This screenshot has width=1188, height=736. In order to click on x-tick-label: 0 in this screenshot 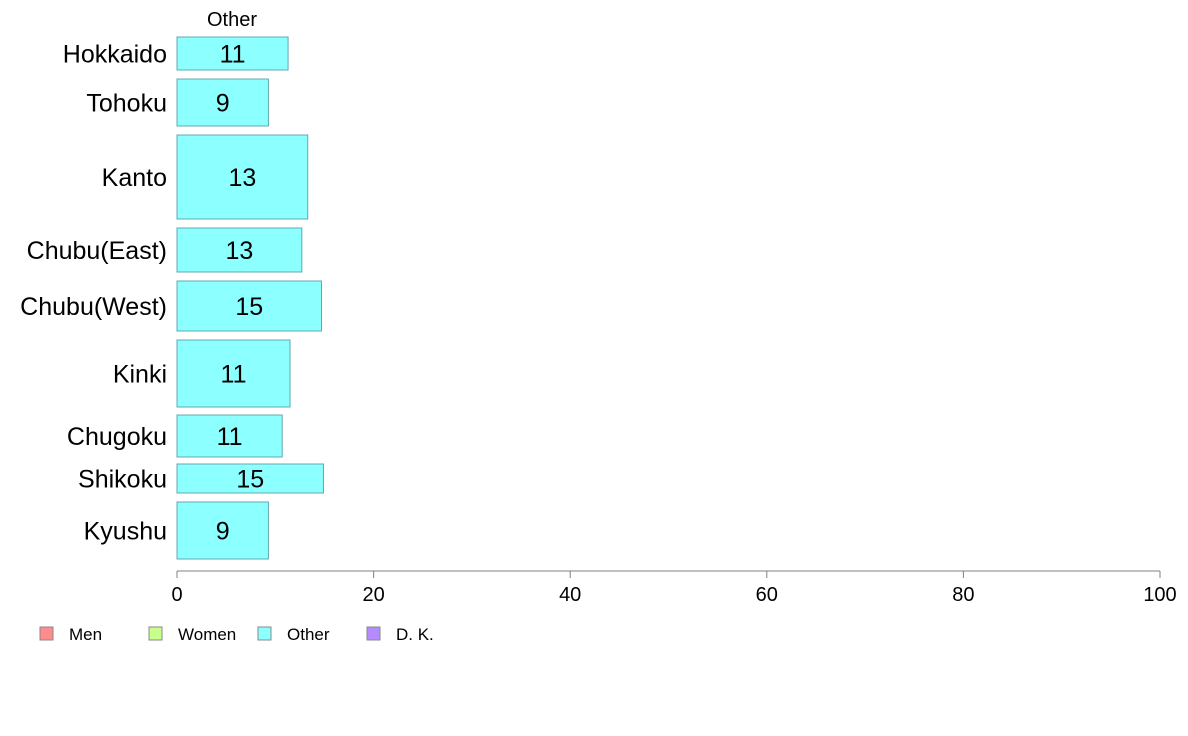, I will do `click(176, 595)`.